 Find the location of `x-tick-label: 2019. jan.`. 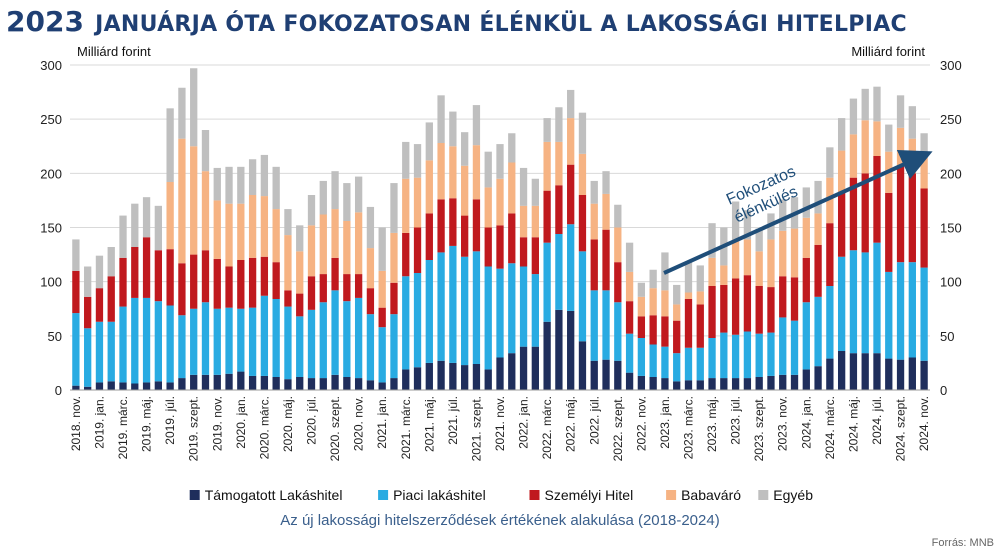

x-tick-label: 2019. jan. is located at coordinates (99, 422).